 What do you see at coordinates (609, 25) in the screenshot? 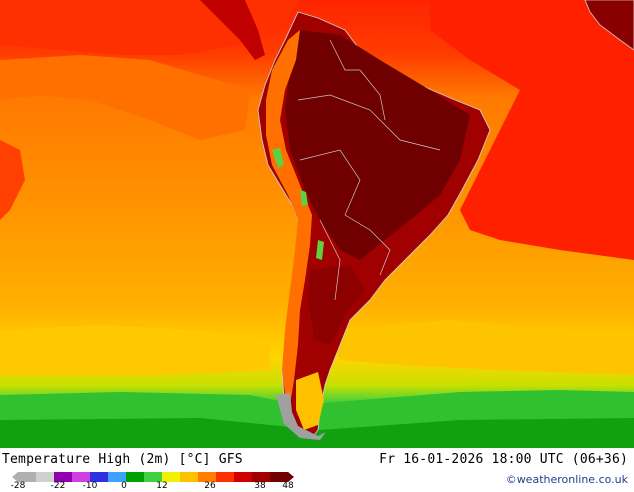
I see `africa-landmass` at bounding box center [609, 25].